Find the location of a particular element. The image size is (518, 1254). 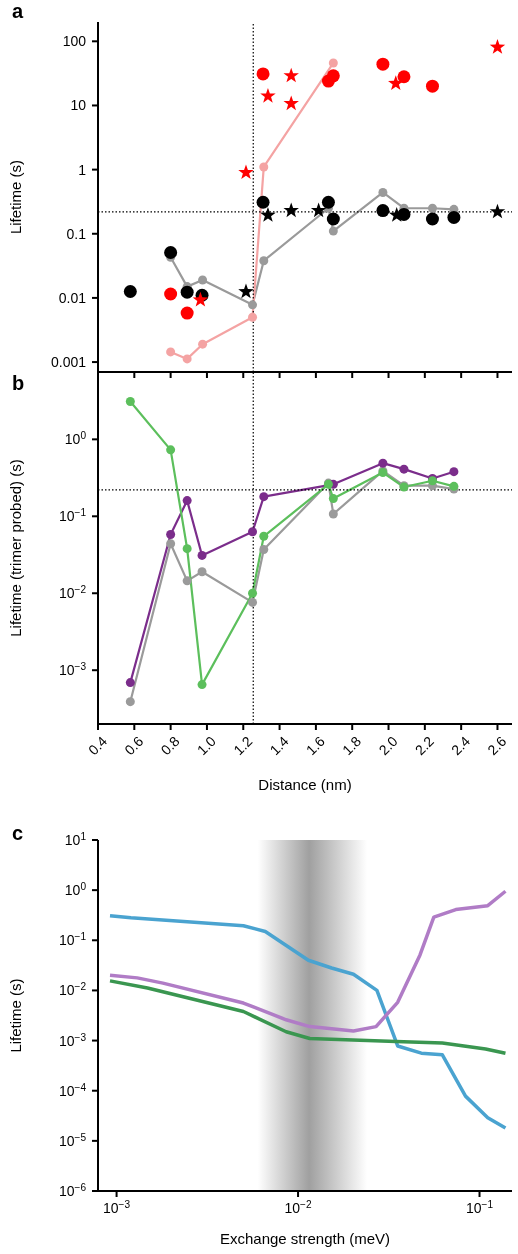

y-tick-label: 100 is located at coordinates (74, 41).